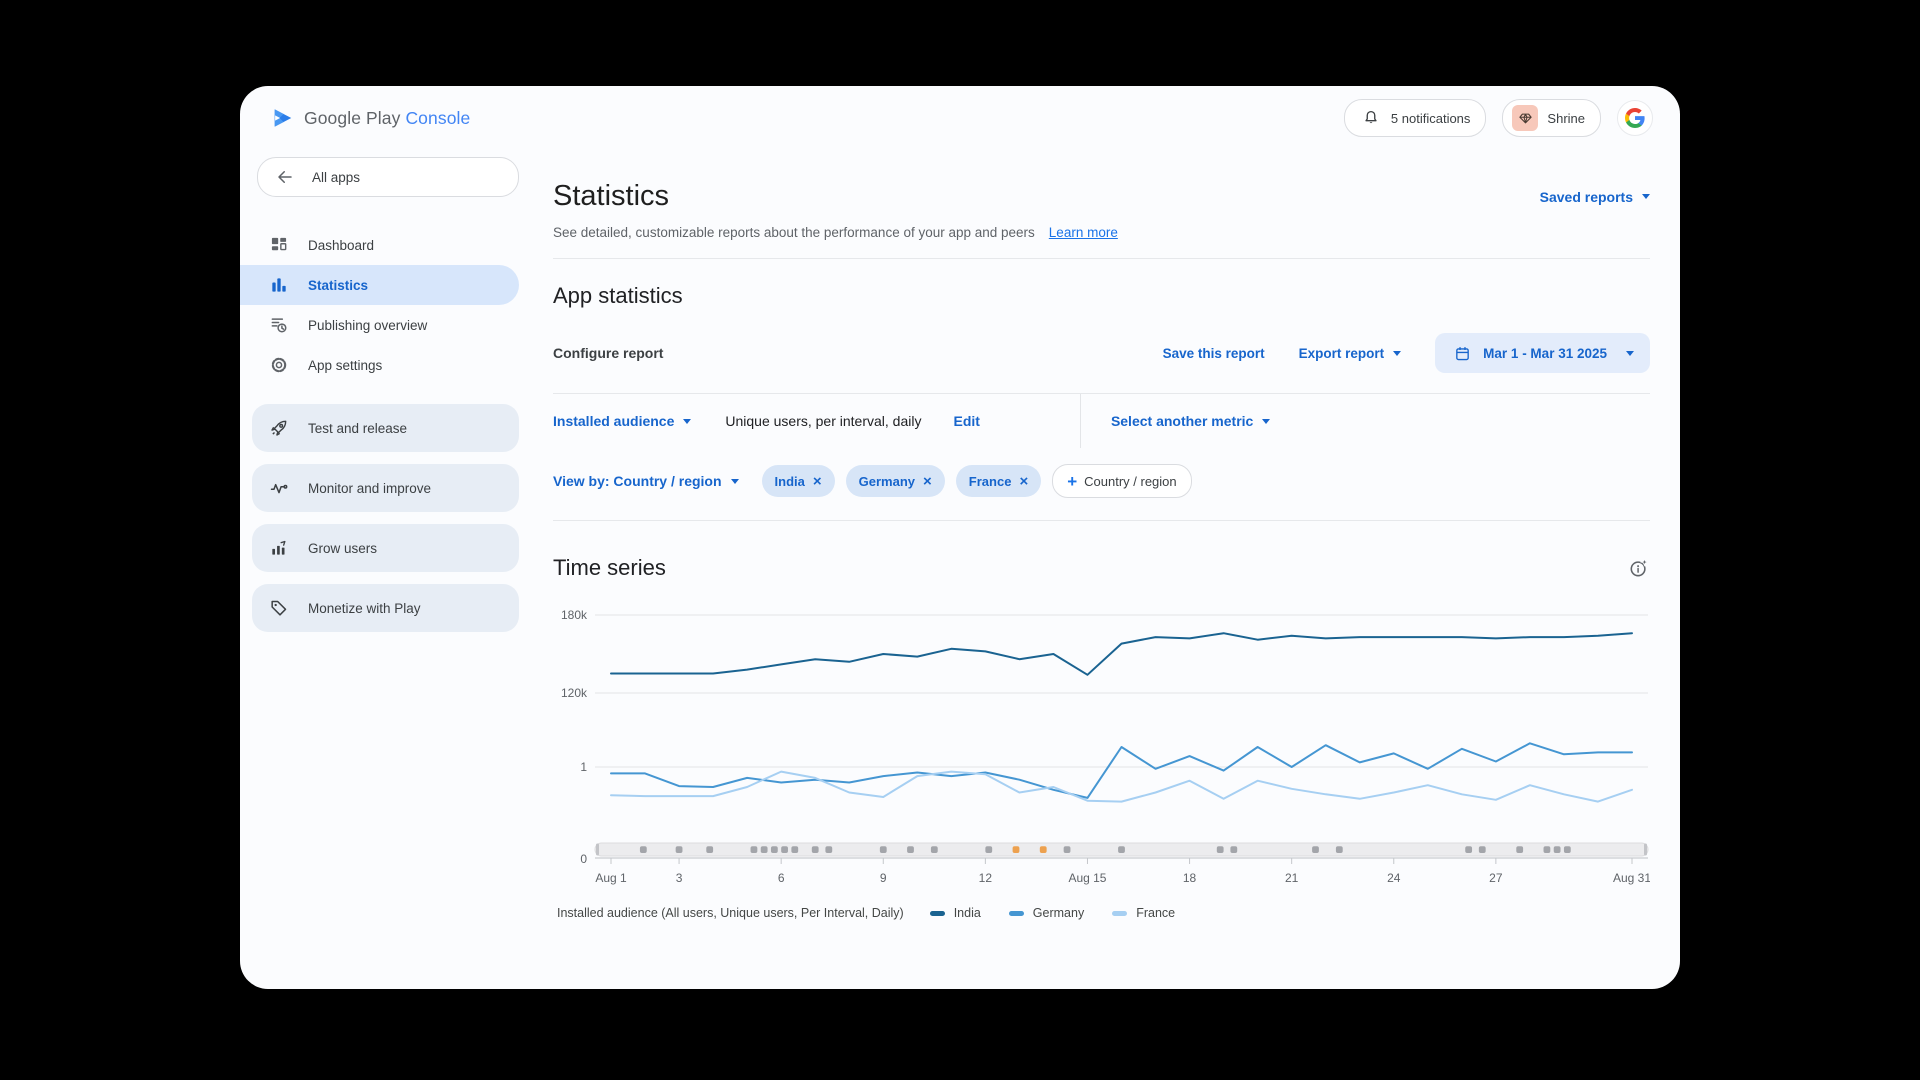 This screenshot has width=1920, height=1080. I want to click on calendar-icon, so click(1462, 353).